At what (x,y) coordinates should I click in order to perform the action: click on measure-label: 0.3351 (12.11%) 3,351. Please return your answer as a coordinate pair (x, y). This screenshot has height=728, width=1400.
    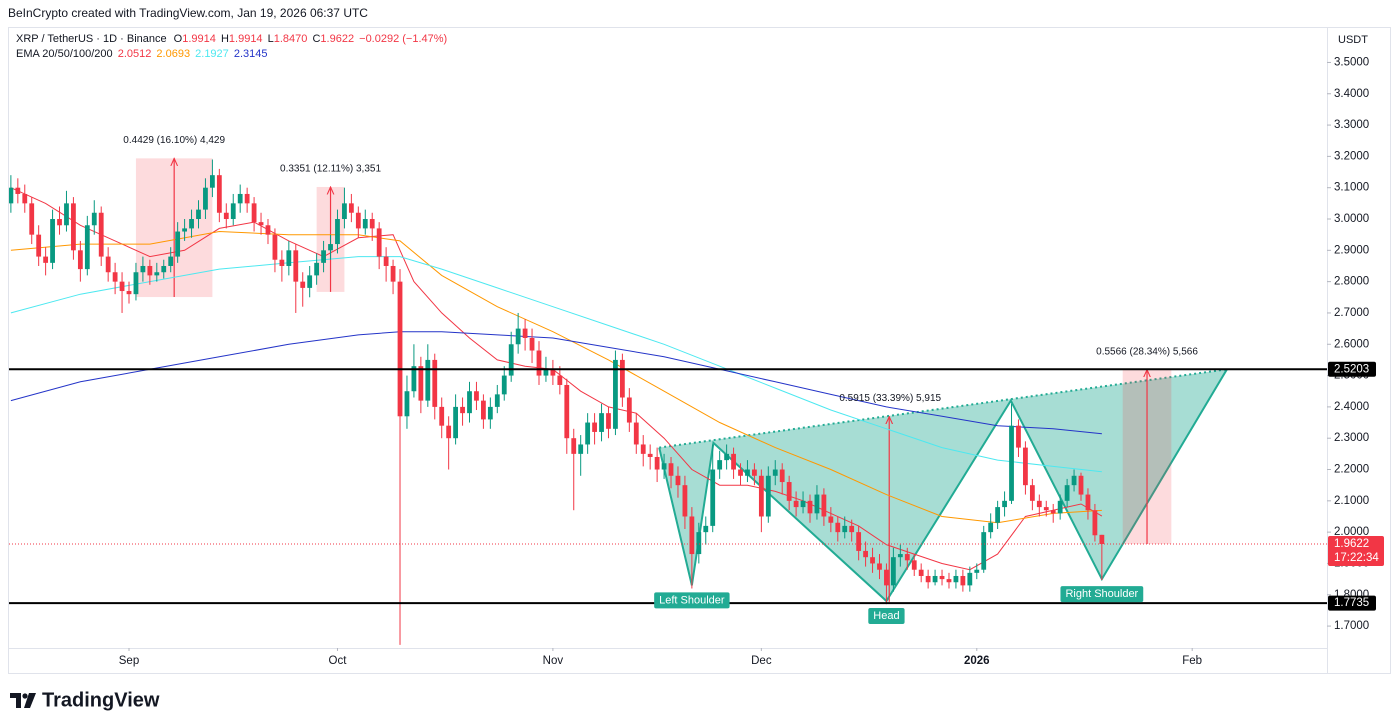
    Looking at the image, I should click on (330, 169).